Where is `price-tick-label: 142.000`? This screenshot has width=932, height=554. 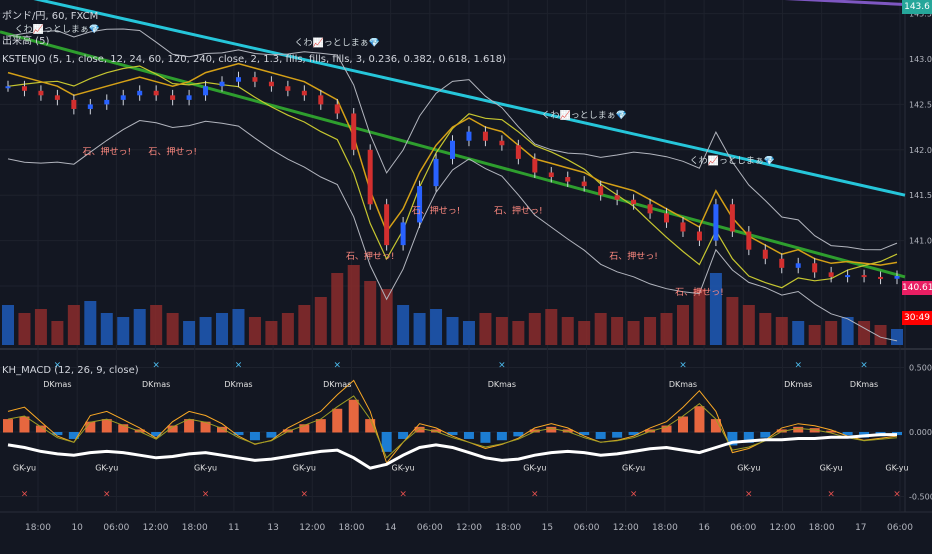 price-tick-label: 142.000 is located at coordinates (920, 150).